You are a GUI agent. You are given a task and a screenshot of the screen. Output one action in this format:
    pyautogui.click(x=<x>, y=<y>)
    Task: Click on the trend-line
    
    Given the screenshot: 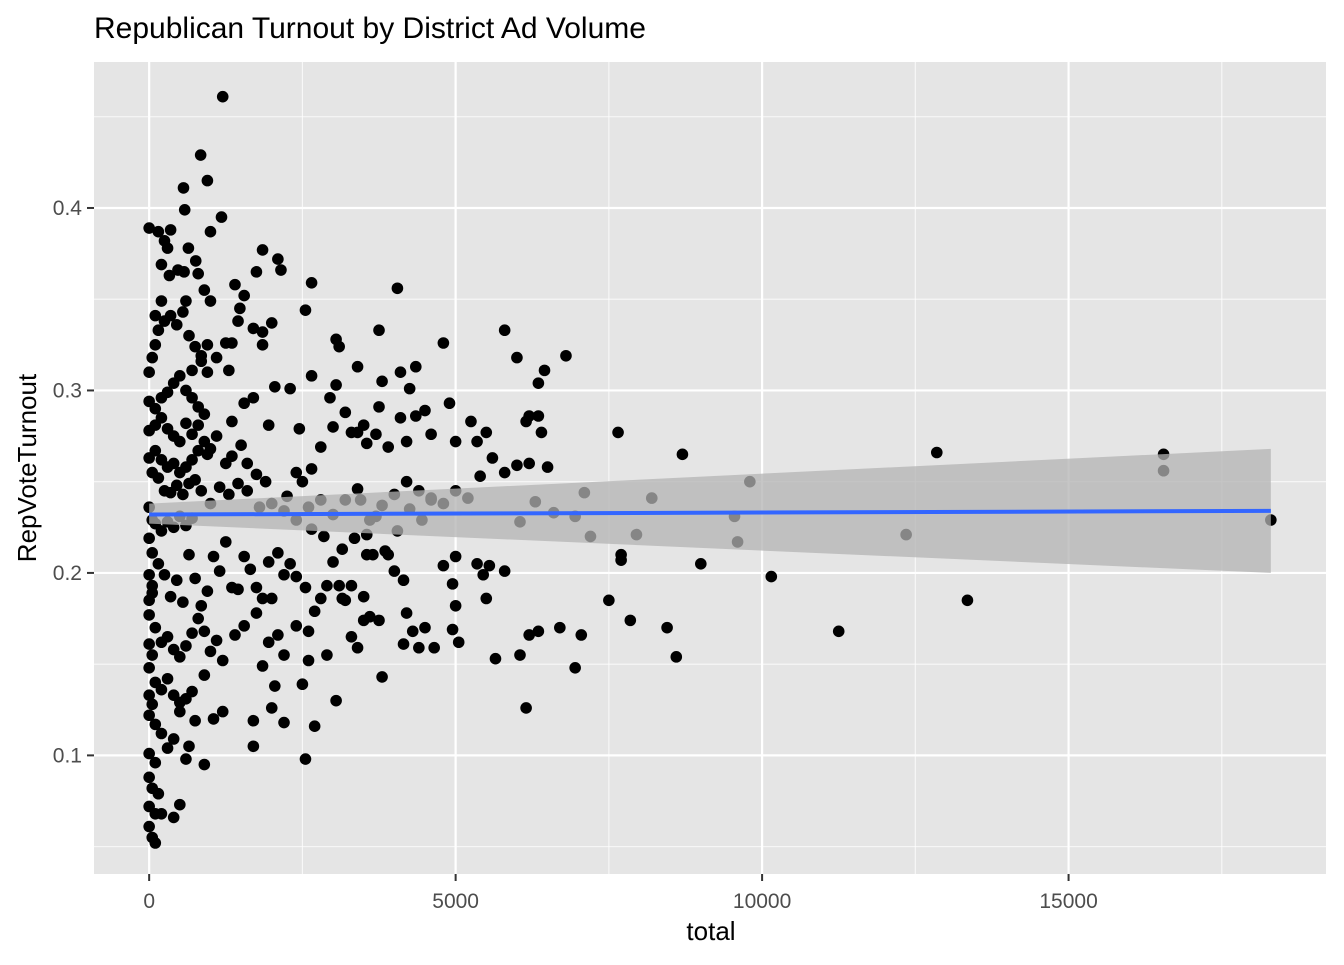 What is the action you would take?
    pyautogui.click(x=710, y=512)
    